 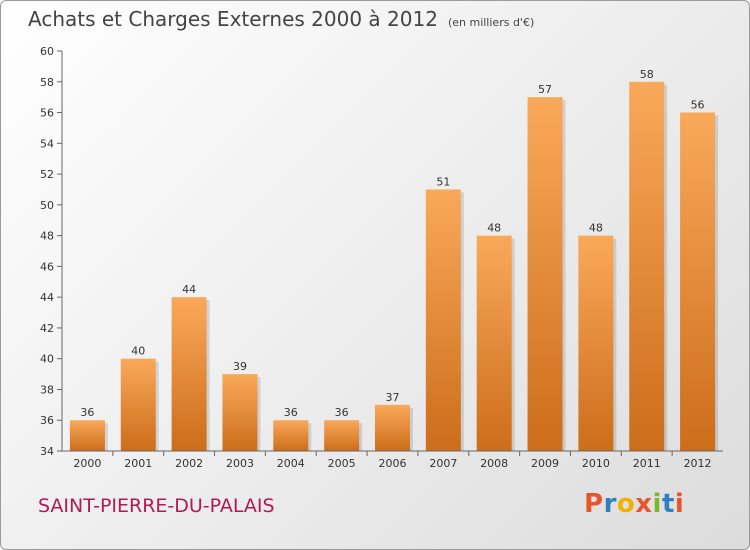 I want to click on data-label: 51, so click(x=443, y=181).